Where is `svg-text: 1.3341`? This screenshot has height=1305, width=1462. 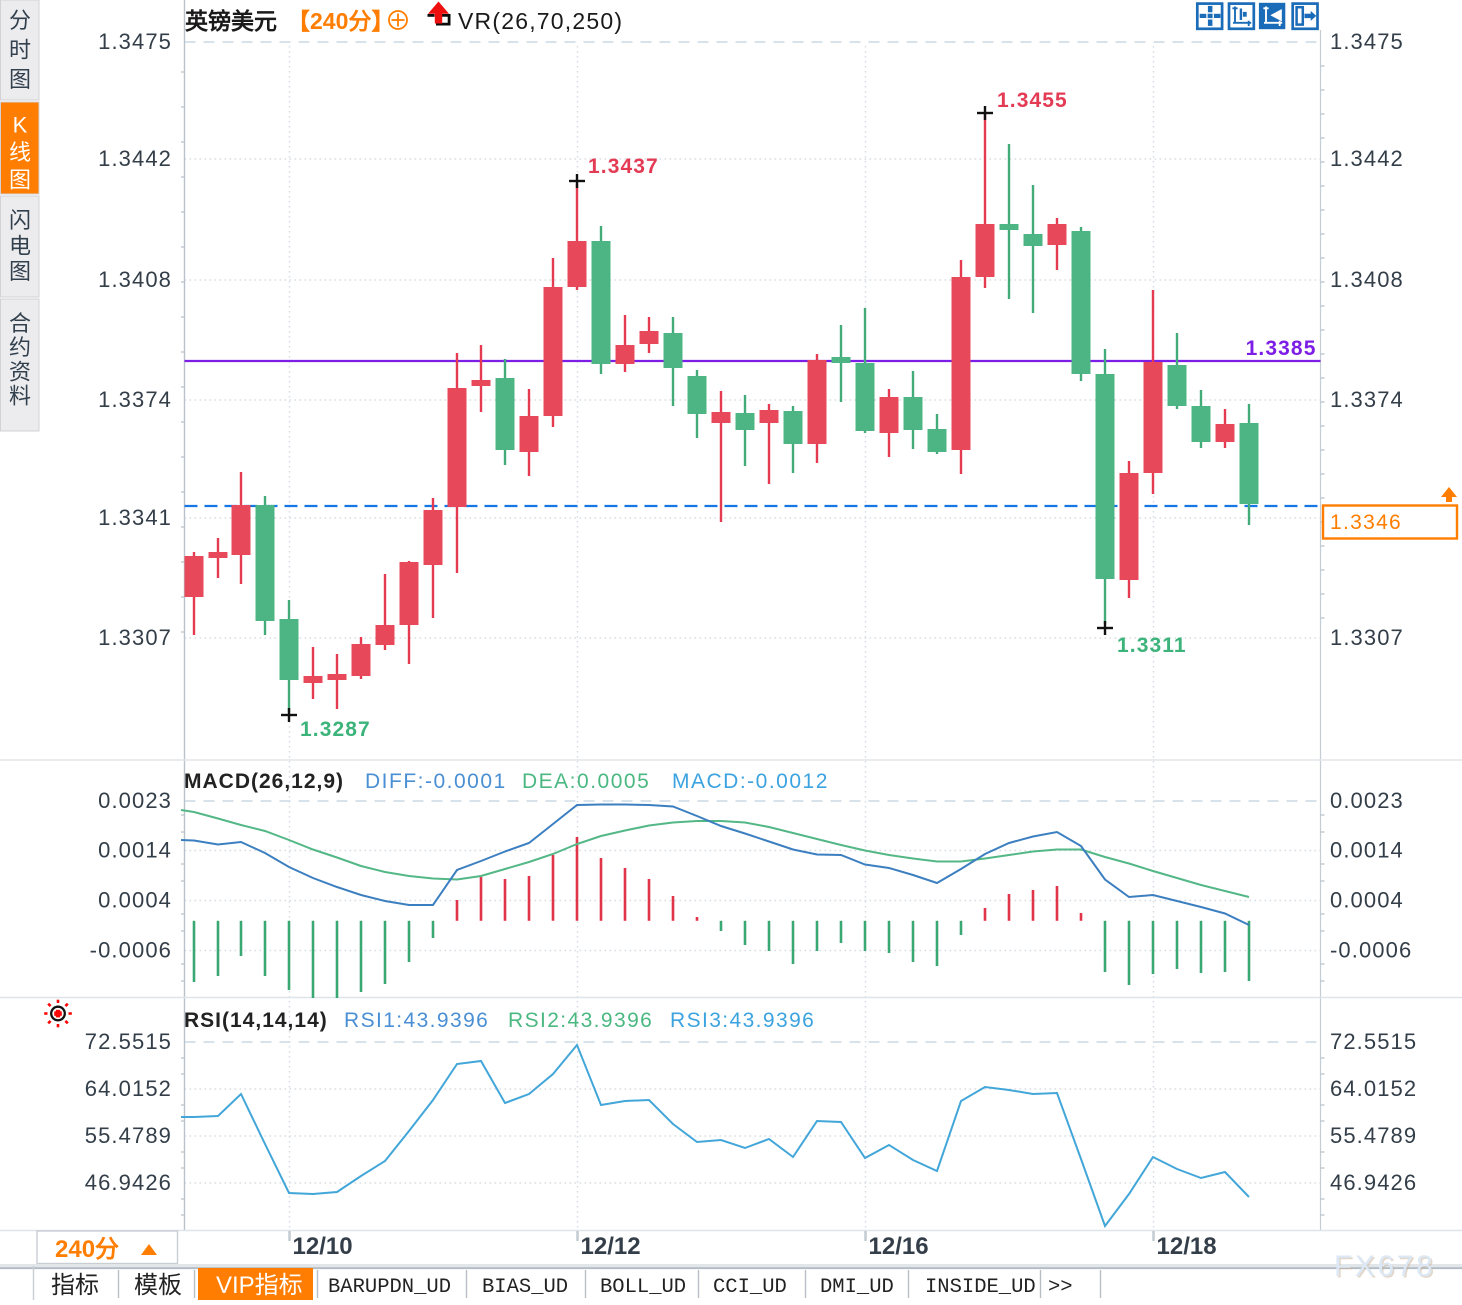
svg-text: 1.3341 is located at coordinates (135, 517).